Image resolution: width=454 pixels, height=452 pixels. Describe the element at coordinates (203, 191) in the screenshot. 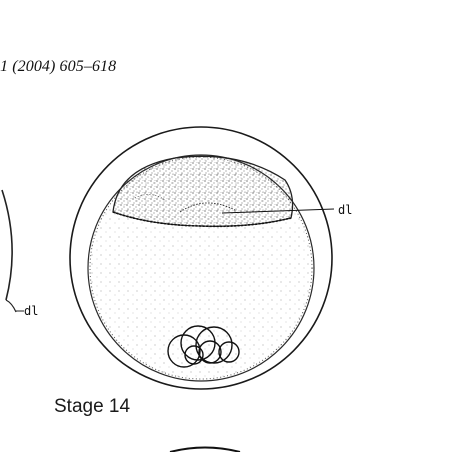

I see `blastoderm-cap` at that location.